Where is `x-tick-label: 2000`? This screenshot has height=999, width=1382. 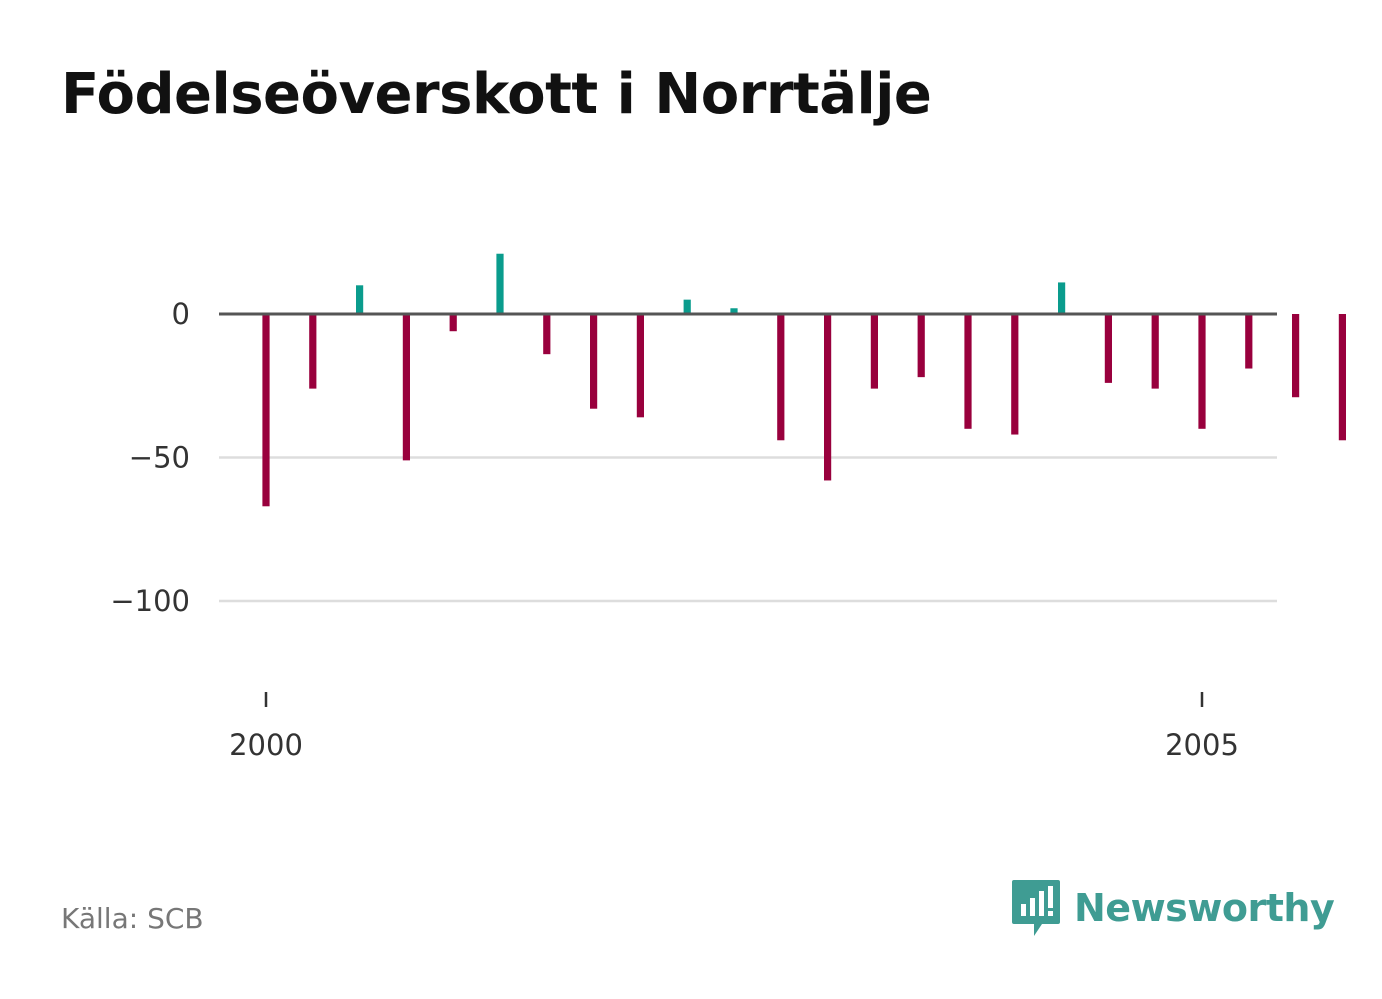
x-tick-label: 2000 is located at coordinates (266, 745).